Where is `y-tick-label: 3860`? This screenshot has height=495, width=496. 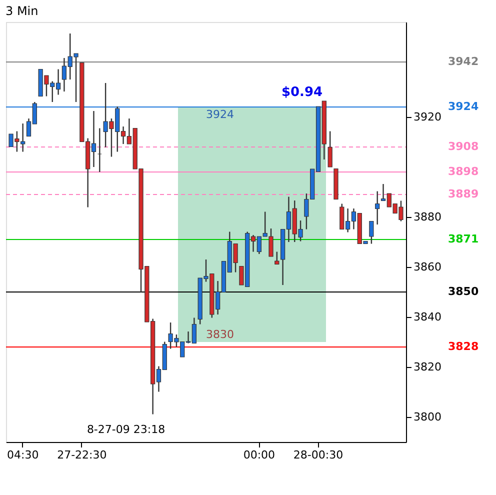
y-tick-label: 3860 is located at coordinates (428, 267).